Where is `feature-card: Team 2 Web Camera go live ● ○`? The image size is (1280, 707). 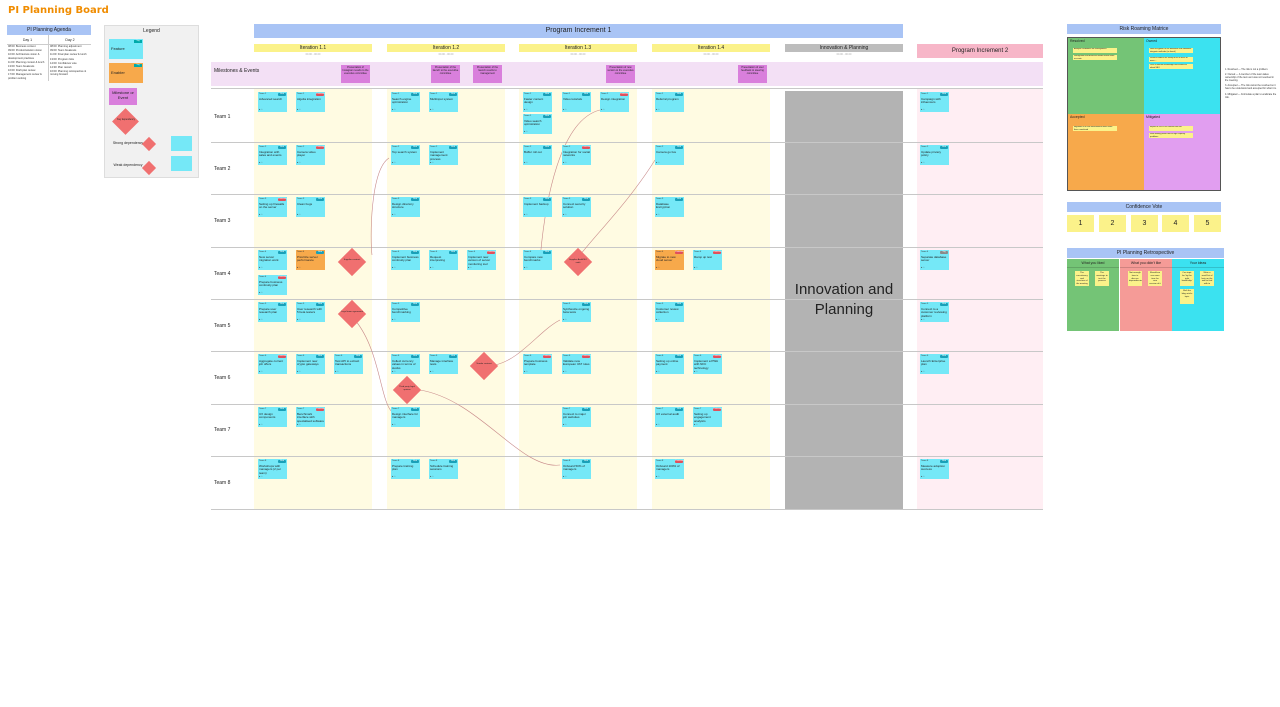 feature-card: Team 2 Web Camera go live ● ○ is located at coordinates (669, 155).